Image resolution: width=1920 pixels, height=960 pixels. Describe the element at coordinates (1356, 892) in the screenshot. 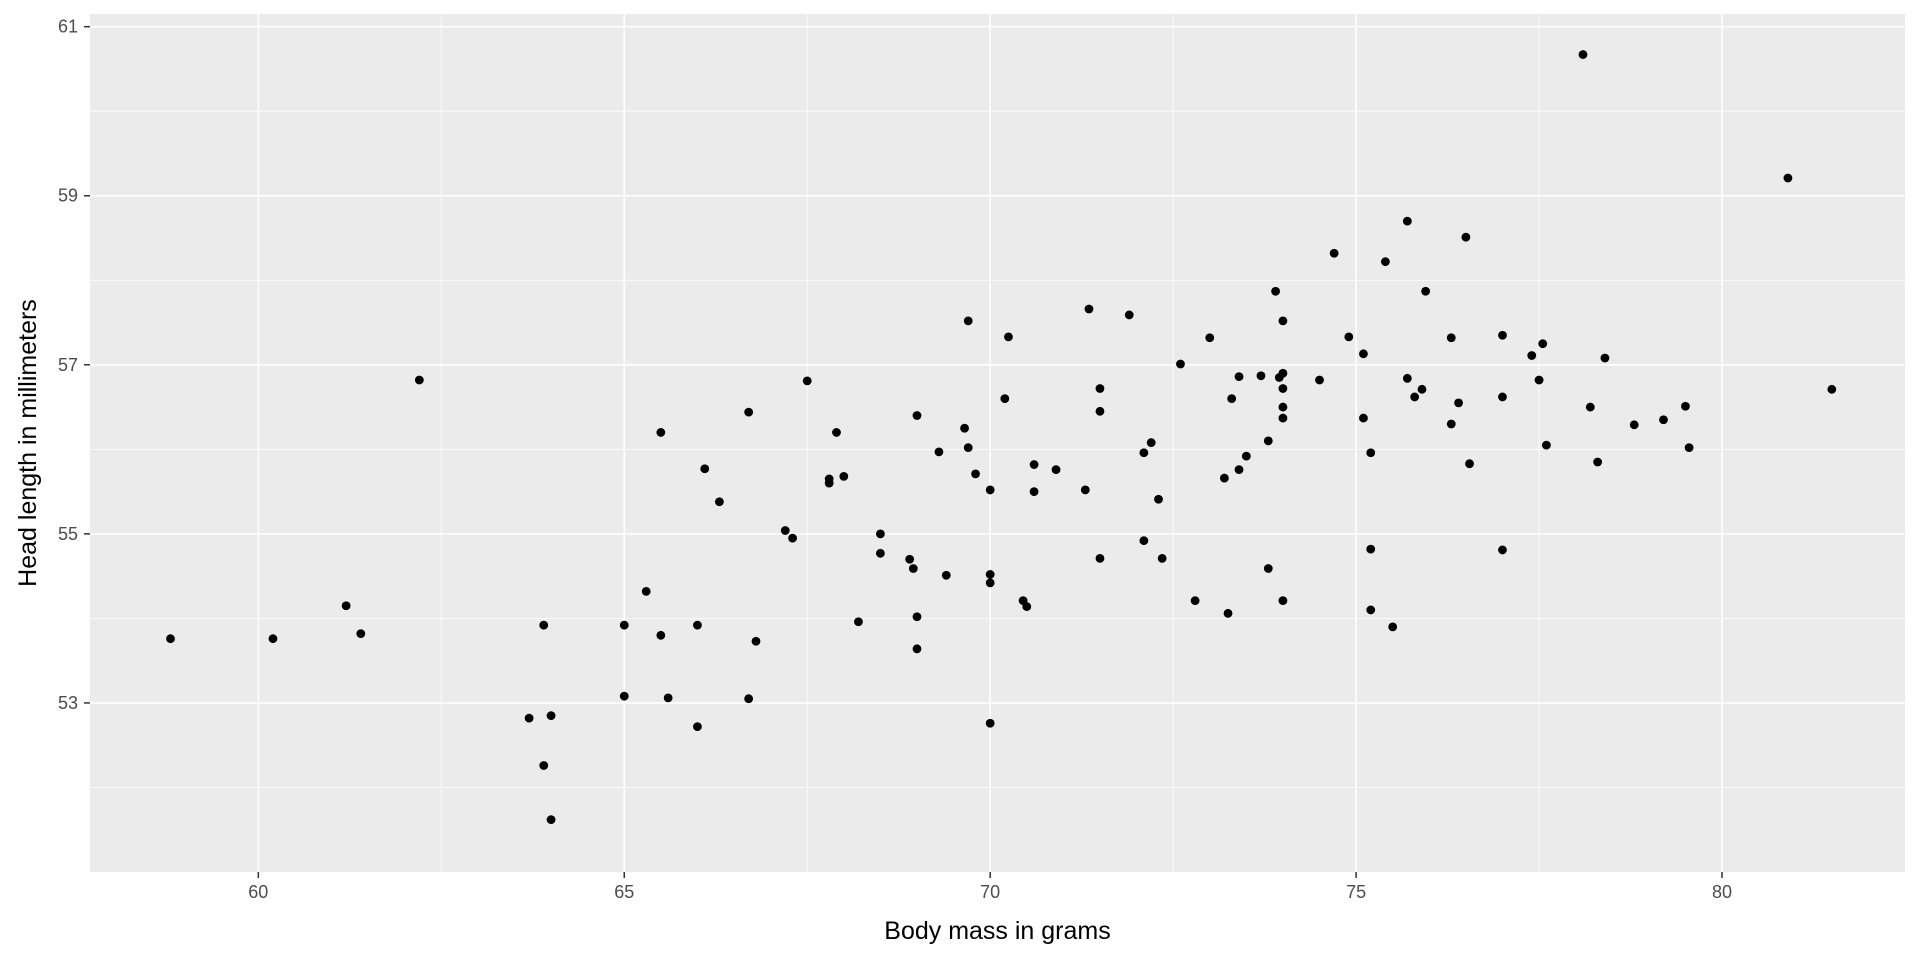

I see `x-tick-label: 75` at that location.